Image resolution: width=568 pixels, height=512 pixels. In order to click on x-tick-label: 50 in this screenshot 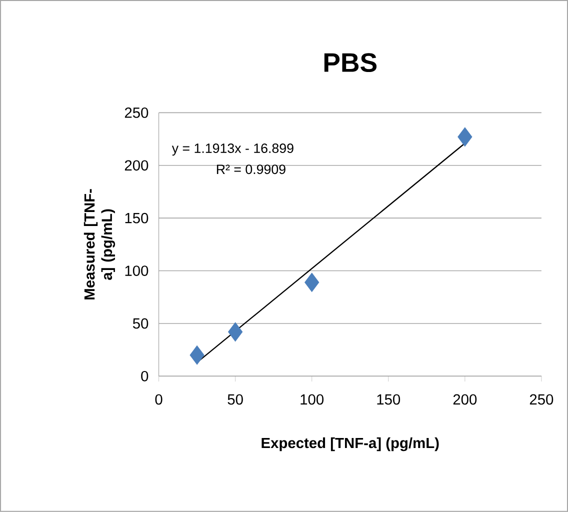, I will do `click(235, 399)`.